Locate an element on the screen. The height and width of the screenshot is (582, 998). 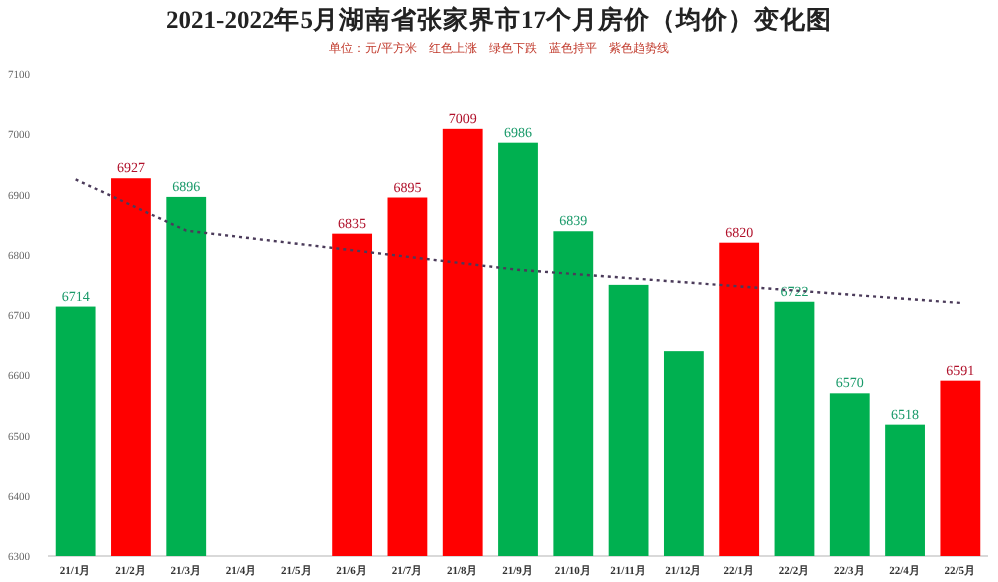
chart-title: 2021-2022年5月湖南省张家界市17个月房价（均价）变化图 is located at coordinates (499, 19).